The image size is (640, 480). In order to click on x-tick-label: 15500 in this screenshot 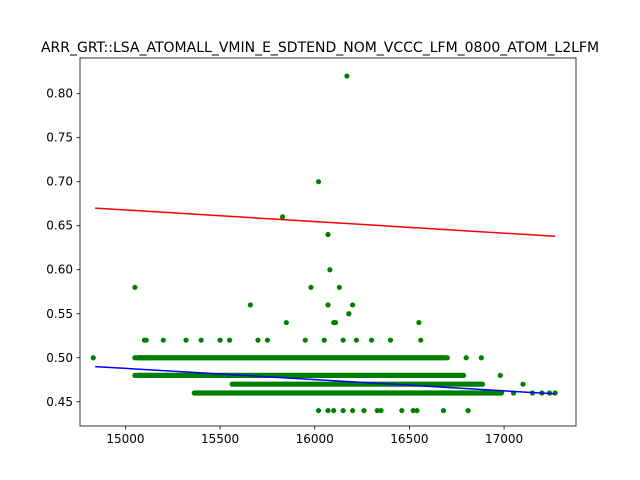, I will do `click(220, 439)`.